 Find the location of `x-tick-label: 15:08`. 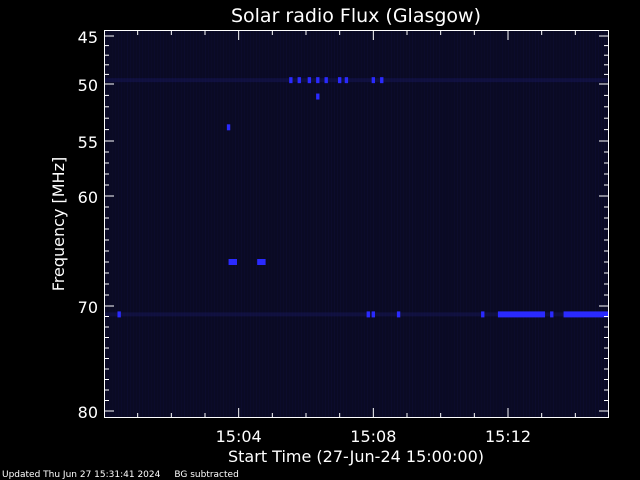

x-tick-label: 15:08 is located at coordinates (373, 436).